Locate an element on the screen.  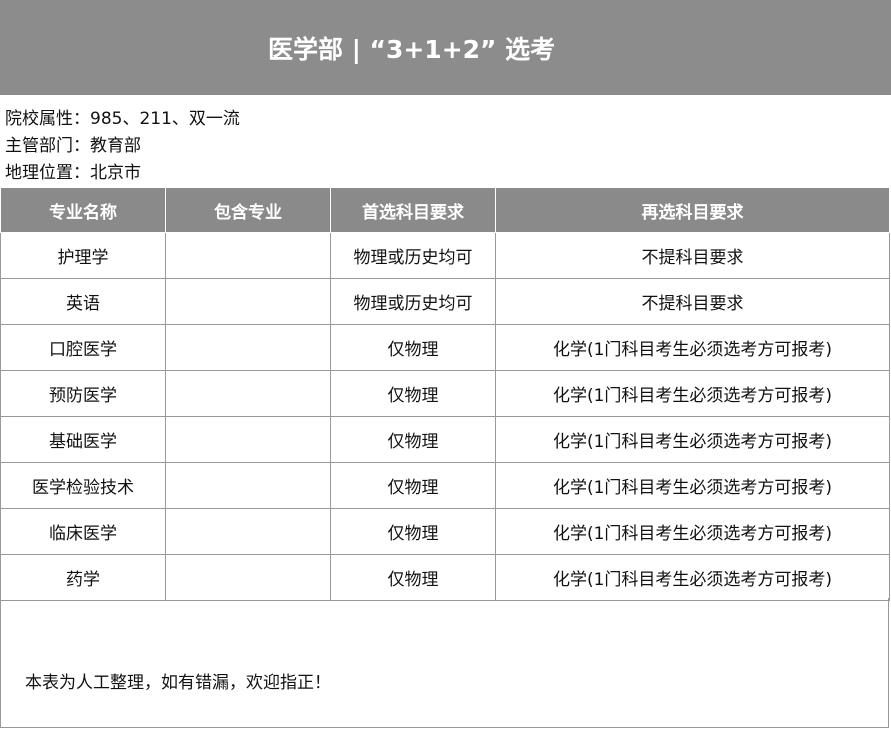
table-row: 药学 仅物理 化学(1门科目考生必须选考方可报考) is located at coordinates (445, 577).